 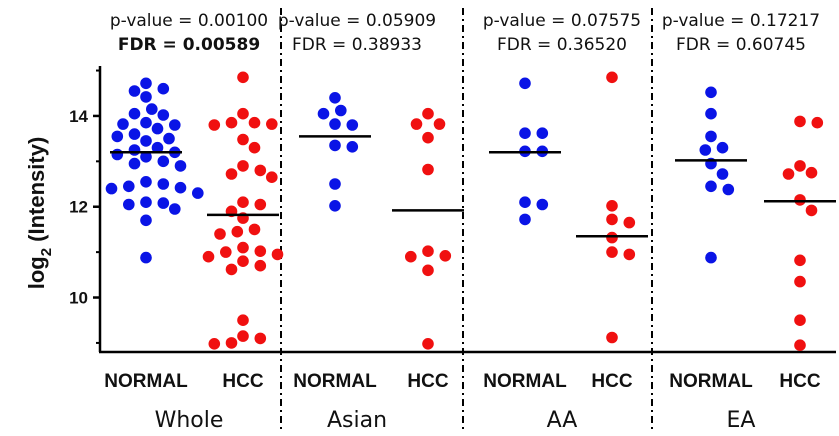 What do you see at coordinates (741, 21) in the screenshot?
I see `group-pvalue: p-value = 0.17217` at bounding box center [741, 21].